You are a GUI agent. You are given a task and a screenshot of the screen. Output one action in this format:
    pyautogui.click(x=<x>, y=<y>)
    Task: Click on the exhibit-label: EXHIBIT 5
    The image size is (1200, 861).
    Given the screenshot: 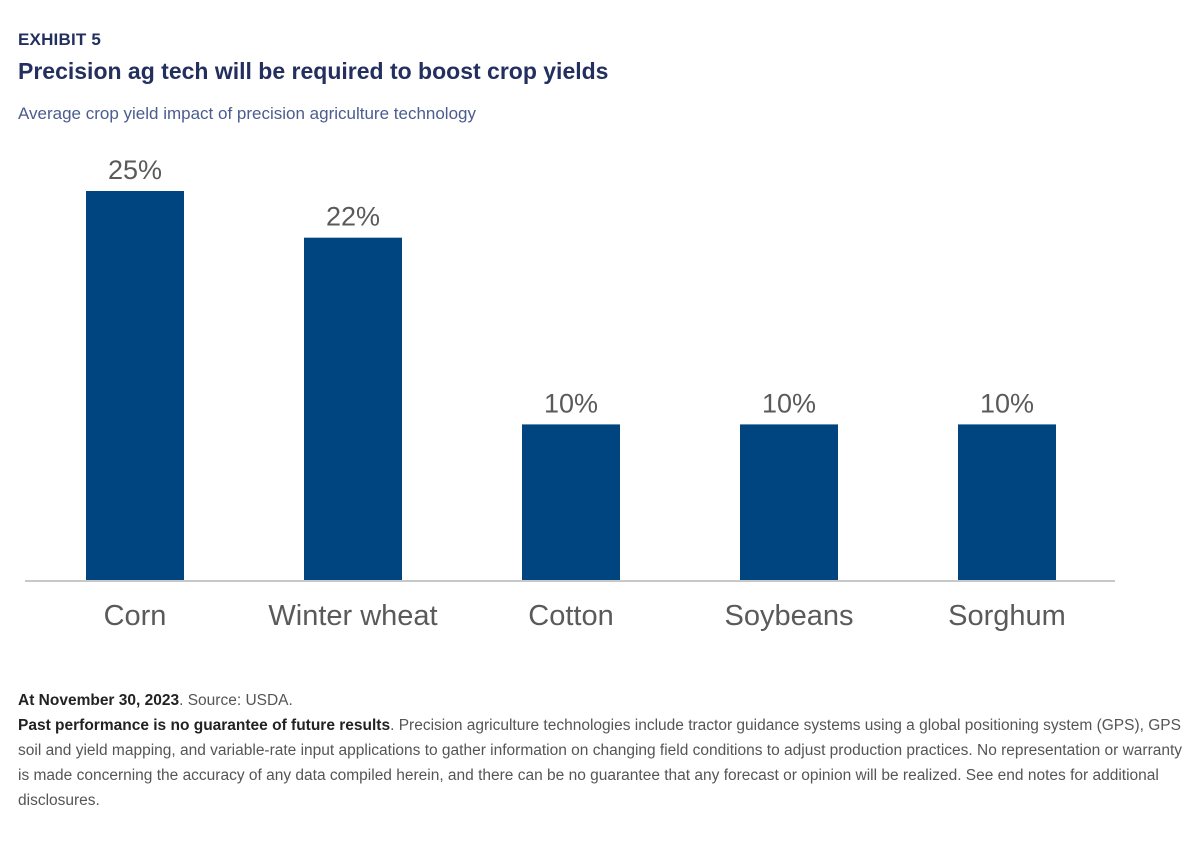 What is the action you would take?
    pyautogui.click(x=60, y=39)
    